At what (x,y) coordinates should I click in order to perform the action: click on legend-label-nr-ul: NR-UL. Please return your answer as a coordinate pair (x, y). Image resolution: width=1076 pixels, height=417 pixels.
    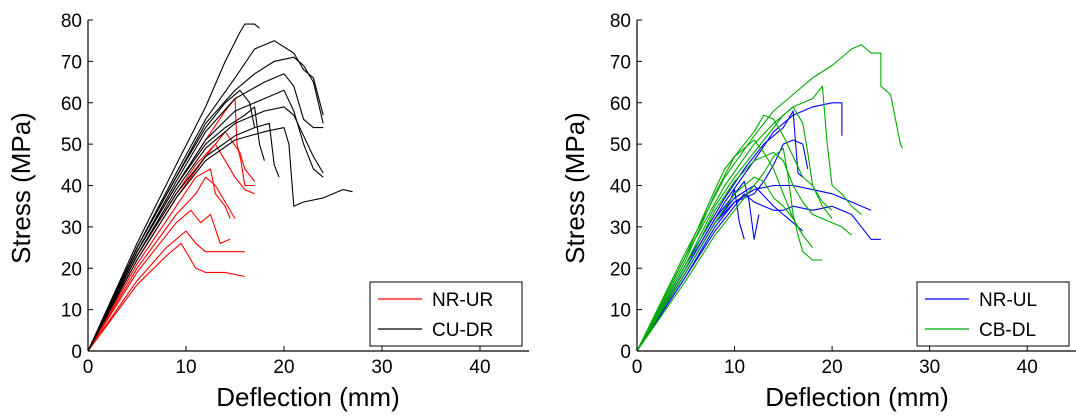
    Looking at the image, I should click on (1008, 300).